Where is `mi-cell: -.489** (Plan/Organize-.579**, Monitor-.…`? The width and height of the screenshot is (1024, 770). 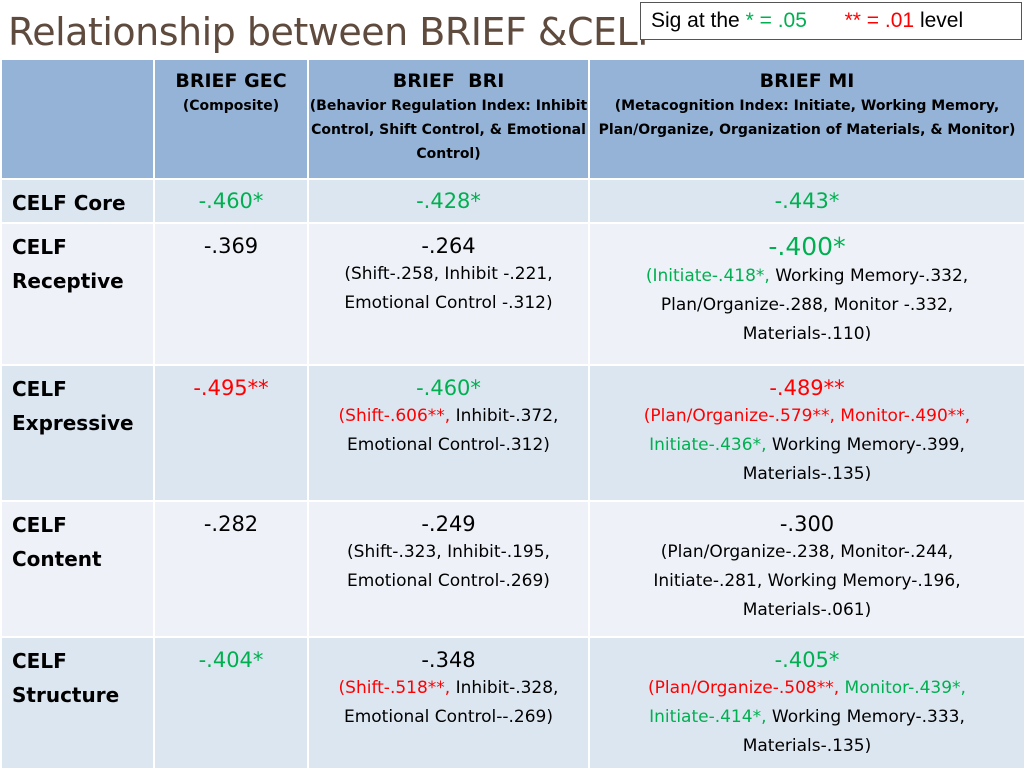
mi-cell: -.489** (Plan/Organize-.579**, Monitor-.… is located at coordinates (806, 433).